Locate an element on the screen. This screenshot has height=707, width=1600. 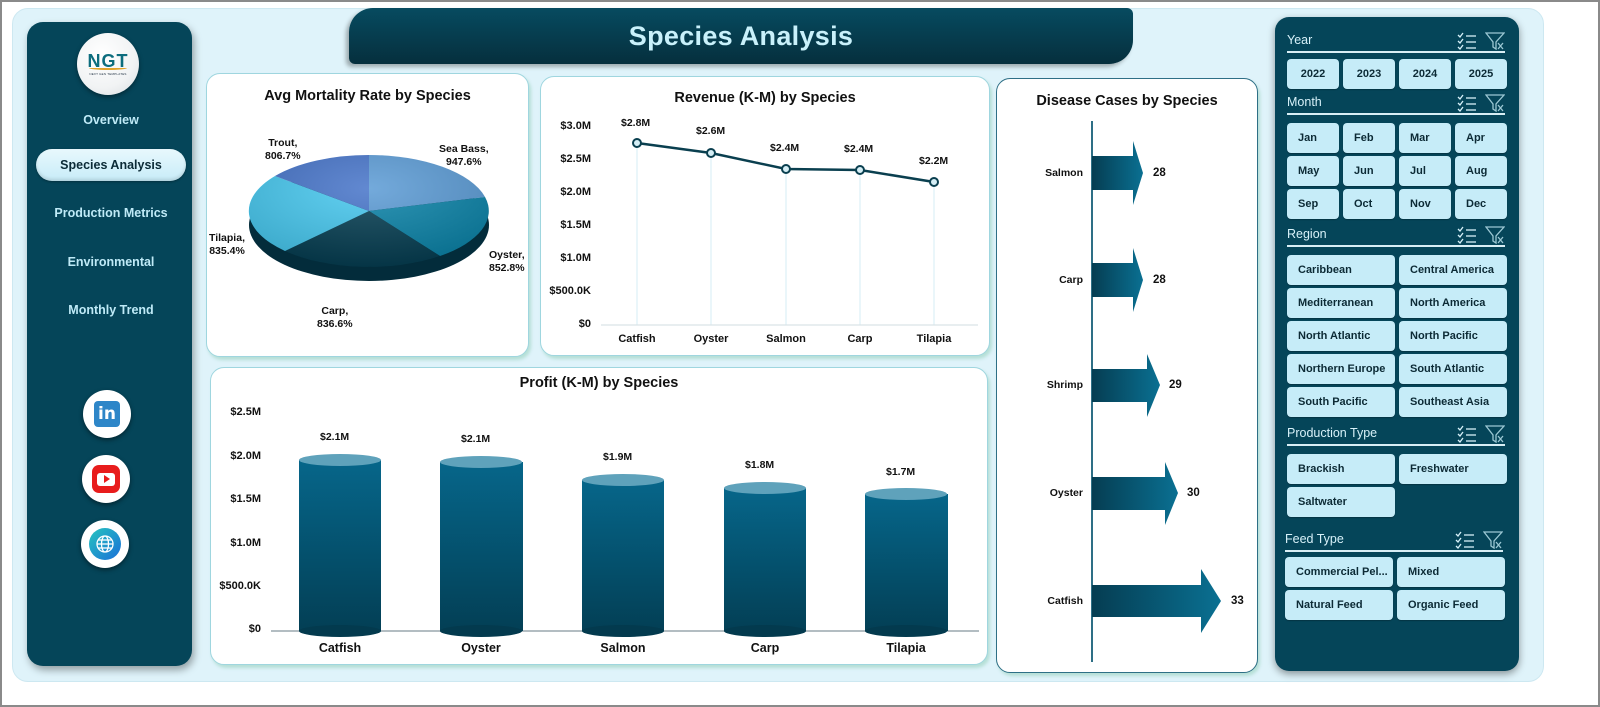
disease-label-salmon: Salmon is located at coordinates (1064, 173).